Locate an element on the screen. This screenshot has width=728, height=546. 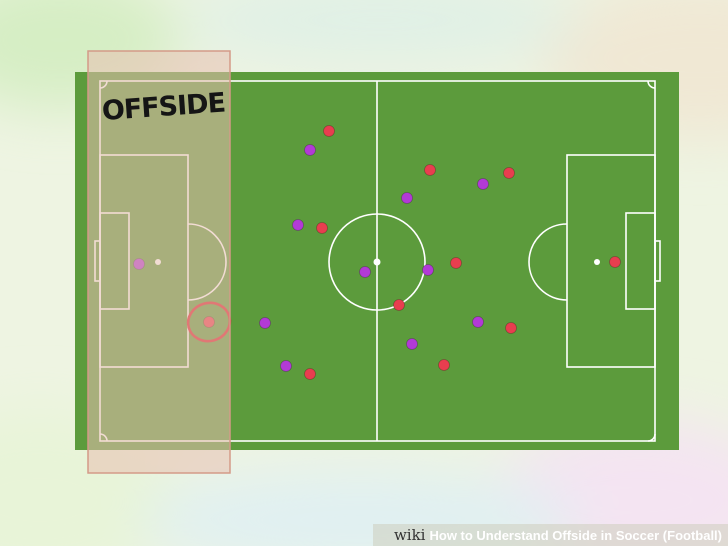
corner-arc-top-right is located at coordinates (651, 84).